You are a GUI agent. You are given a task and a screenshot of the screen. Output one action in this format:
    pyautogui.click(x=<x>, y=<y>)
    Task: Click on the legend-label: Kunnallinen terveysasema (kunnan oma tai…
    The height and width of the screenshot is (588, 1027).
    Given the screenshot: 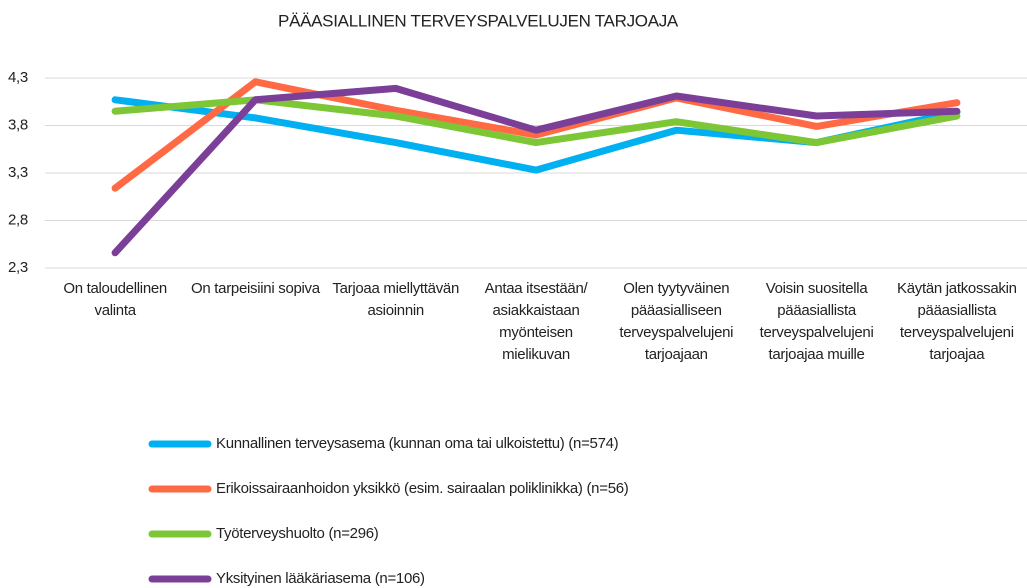 What is the action you would take?
    pyautogui.click(x=417, y=443)
    